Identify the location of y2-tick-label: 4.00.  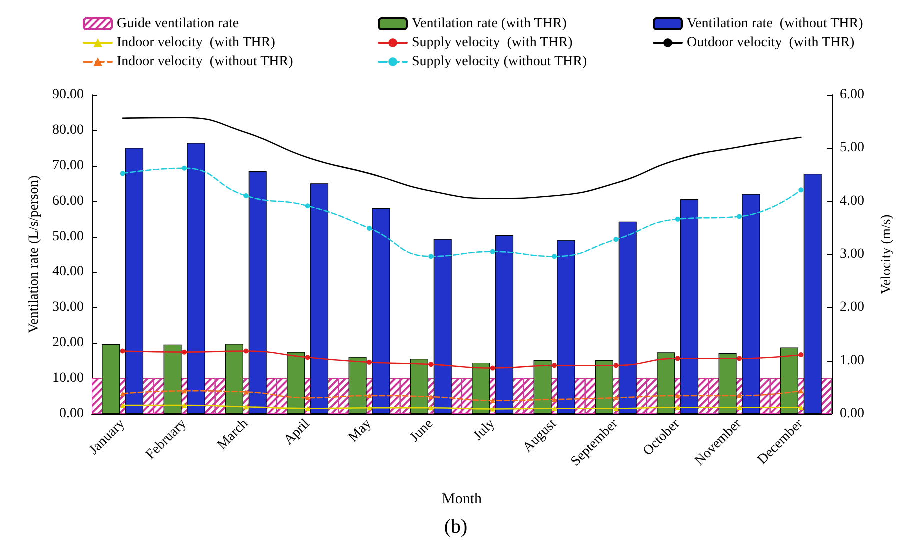
(852, 201).